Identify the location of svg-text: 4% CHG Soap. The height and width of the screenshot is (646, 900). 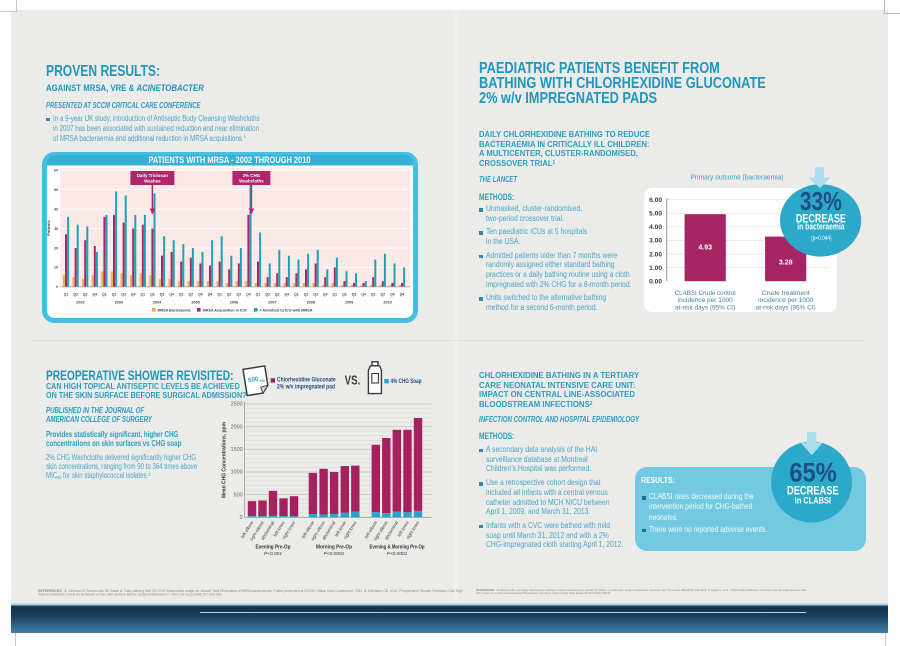
(406, 381).